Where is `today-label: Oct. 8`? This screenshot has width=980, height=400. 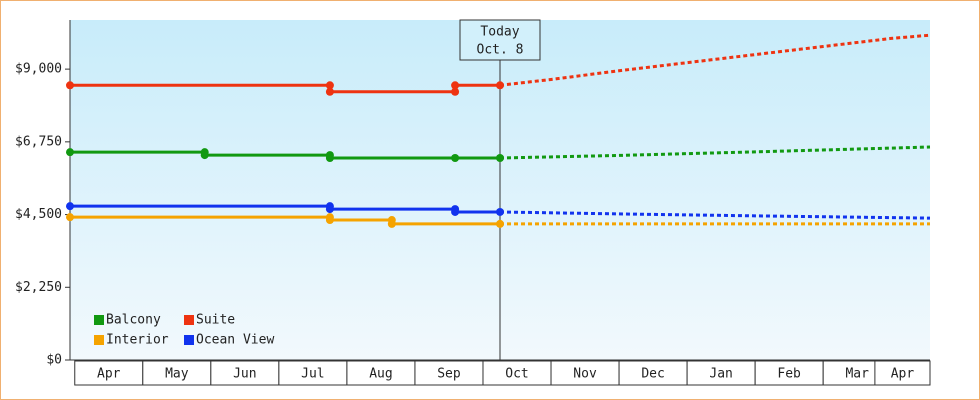
today-label: Oct. 8 is located at coordinates (500, 50).